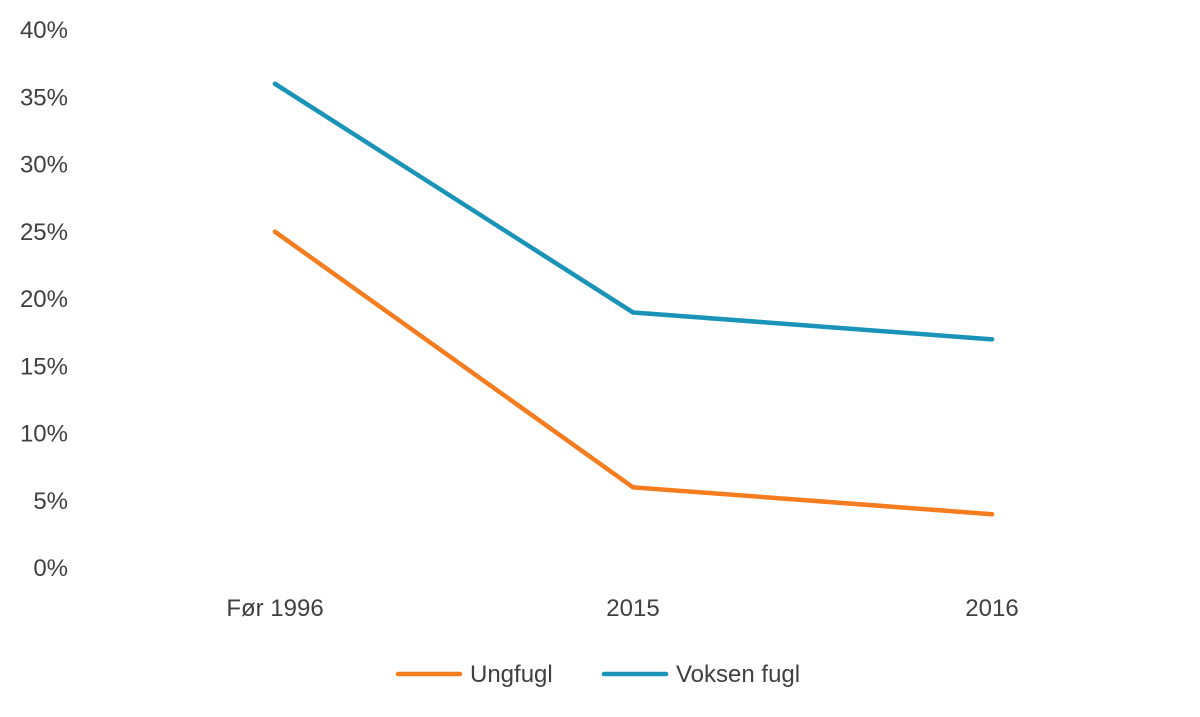  I want to click on x-tick-label: Før 1996, so click(274, 608).